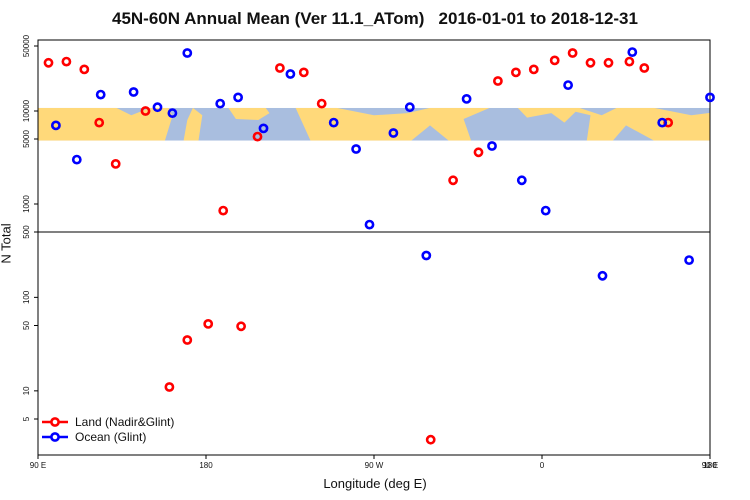 This screenshot has height=500, width=750. I want to click on lower-ytick-100-label: 100, so click(26, 297).